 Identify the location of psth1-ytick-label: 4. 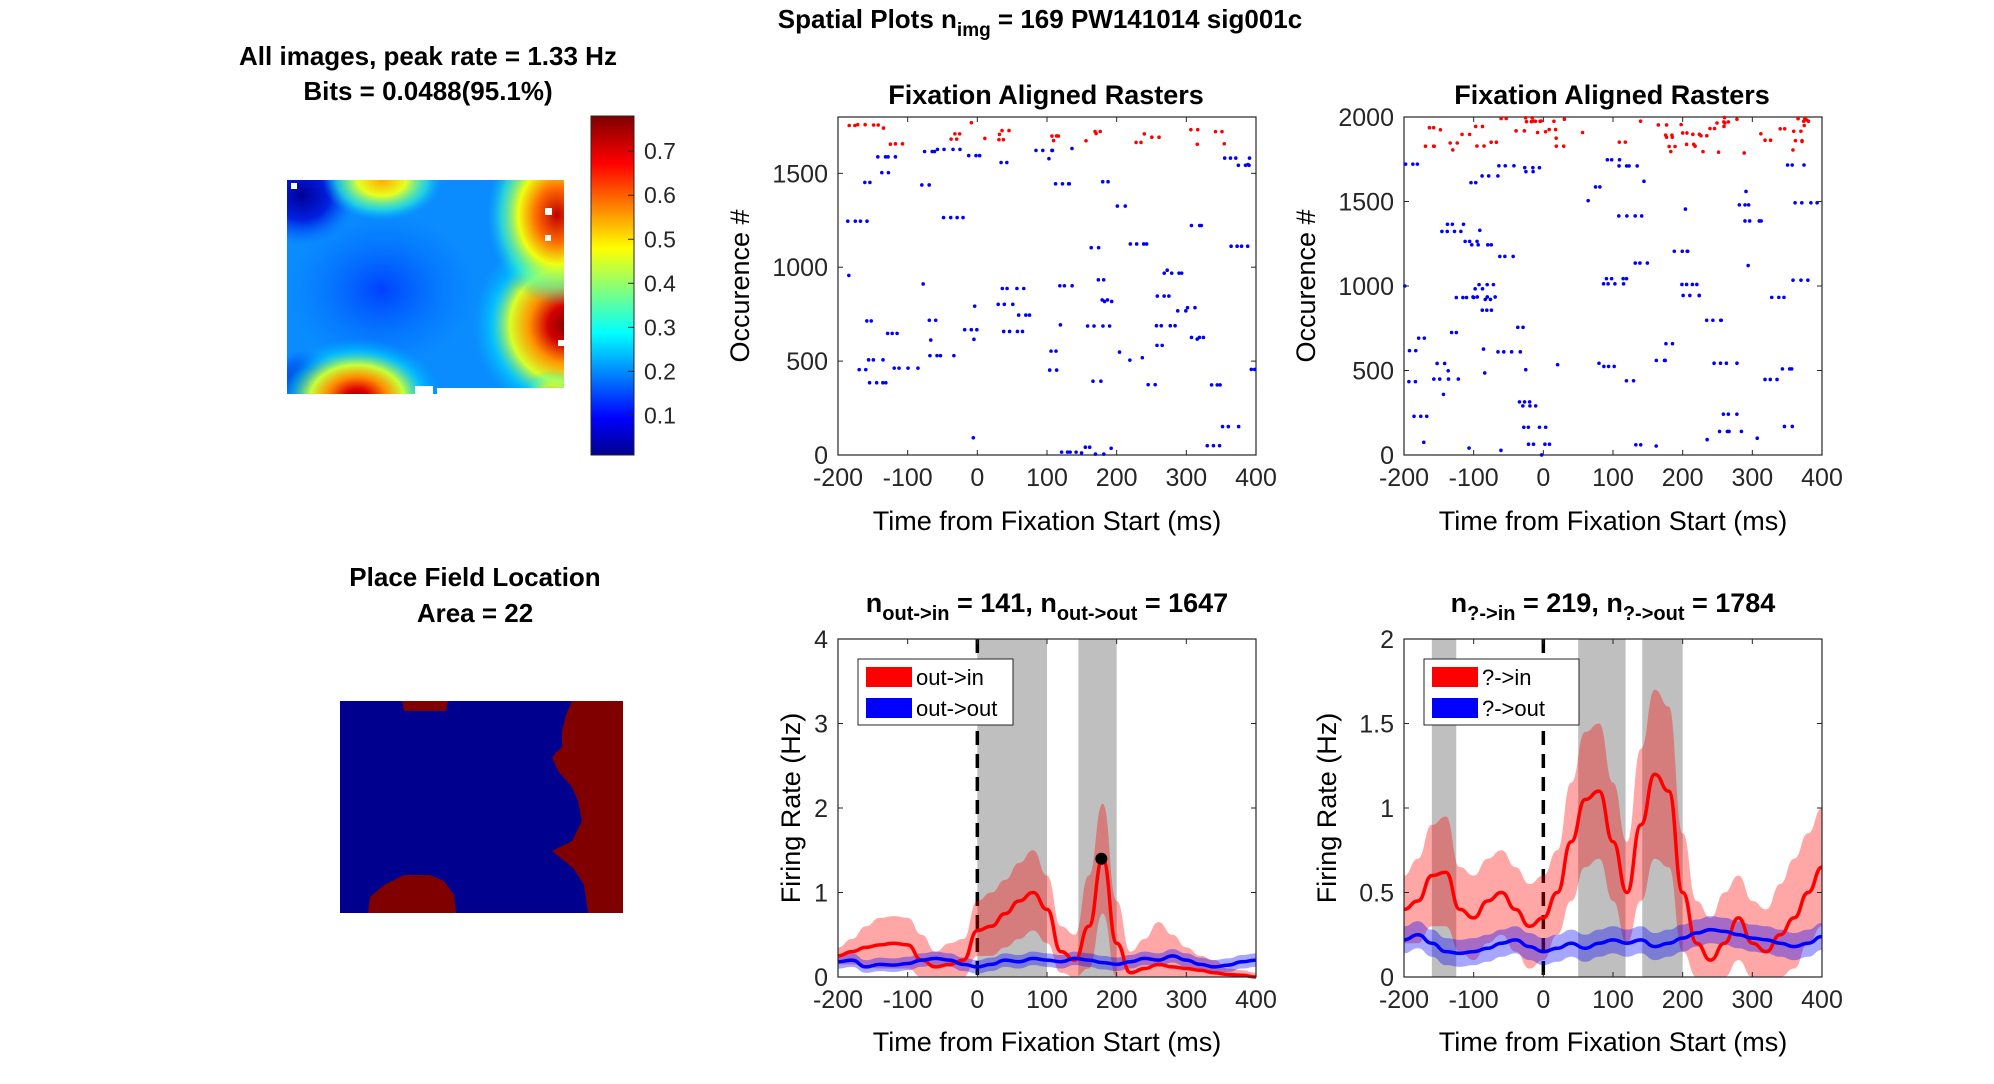
(821, 640).